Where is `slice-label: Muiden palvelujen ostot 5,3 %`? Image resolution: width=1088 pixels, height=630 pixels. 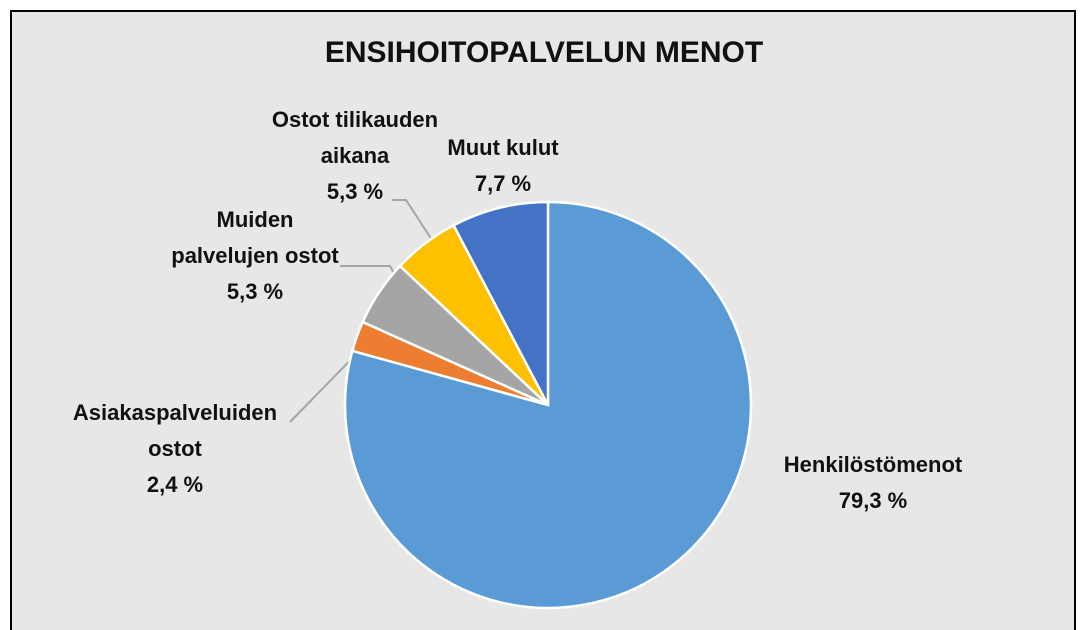 slice-label: Muiden palvelujen ostot 5,3 % is located at coordinates (255, 256).